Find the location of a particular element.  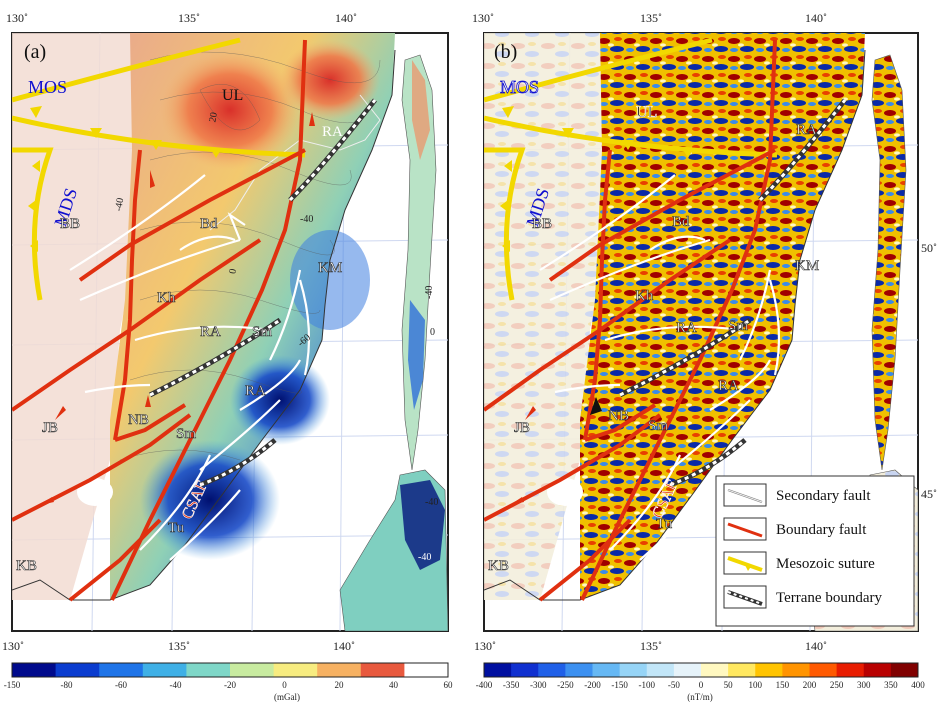

panel-label: (b) is located at coordinates (505, 52).